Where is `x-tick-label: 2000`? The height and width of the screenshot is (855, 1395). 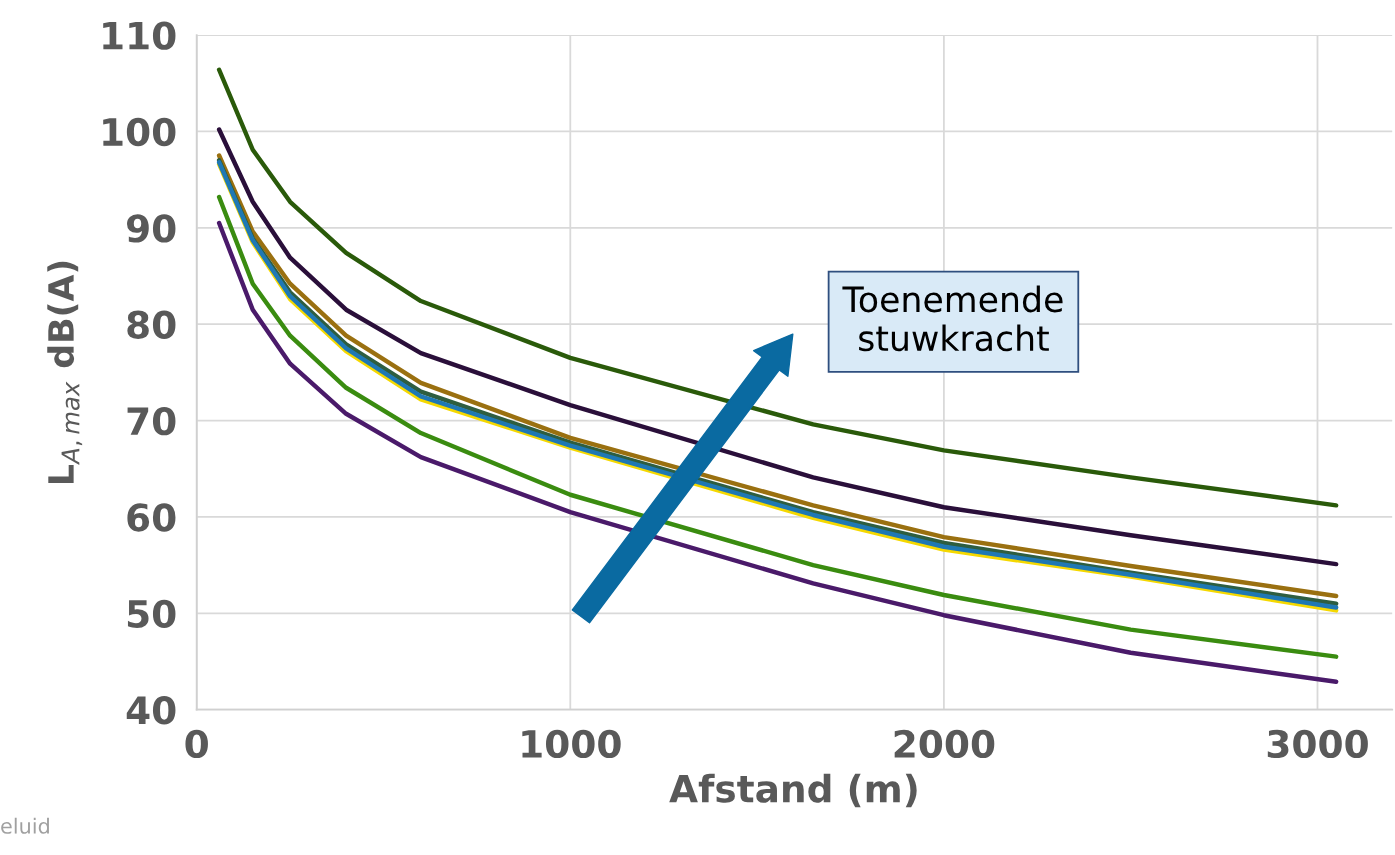
x-tick-label: 2000 is located at coordinates (944, 744).